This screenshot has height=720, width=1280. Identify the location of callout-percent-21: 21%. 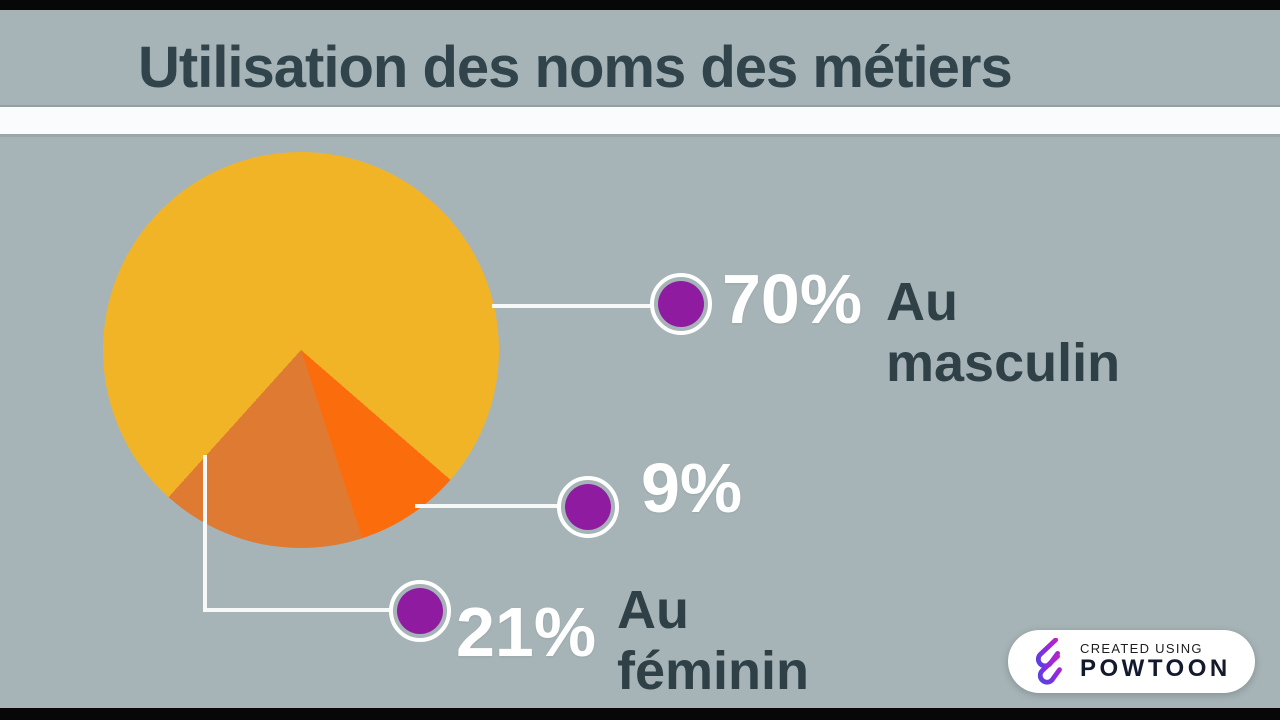
(526, 632).